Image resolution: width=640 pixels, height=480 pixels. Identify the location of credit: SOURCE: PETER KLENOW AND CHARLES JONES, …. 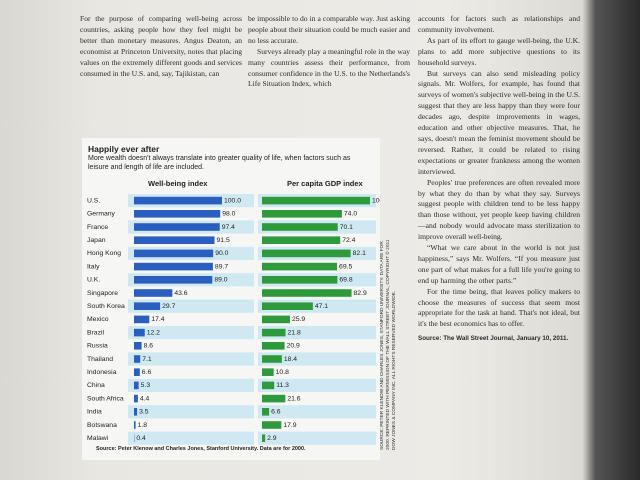
(388, 344).